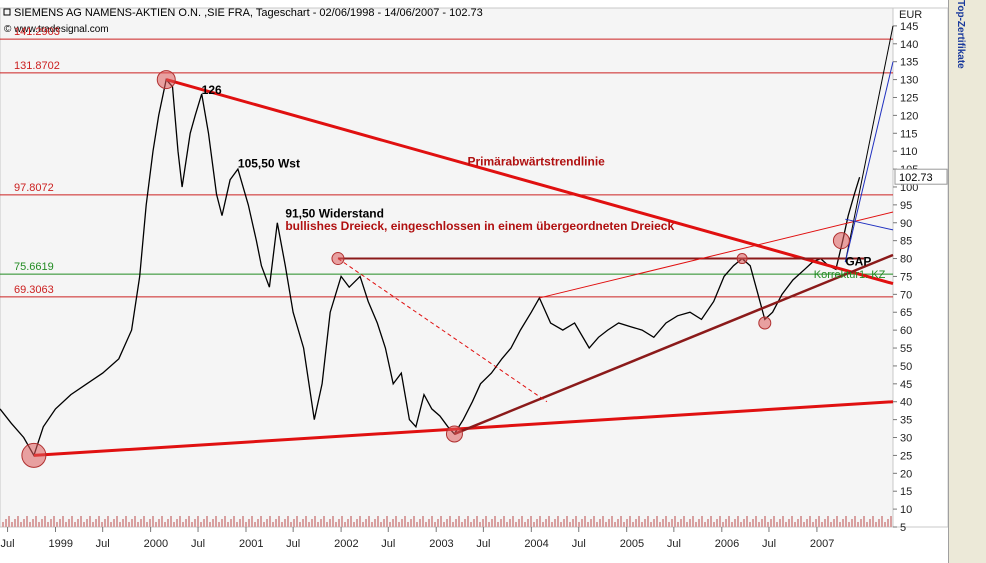  I want to click on projection-line-blue, so click(869, 162).